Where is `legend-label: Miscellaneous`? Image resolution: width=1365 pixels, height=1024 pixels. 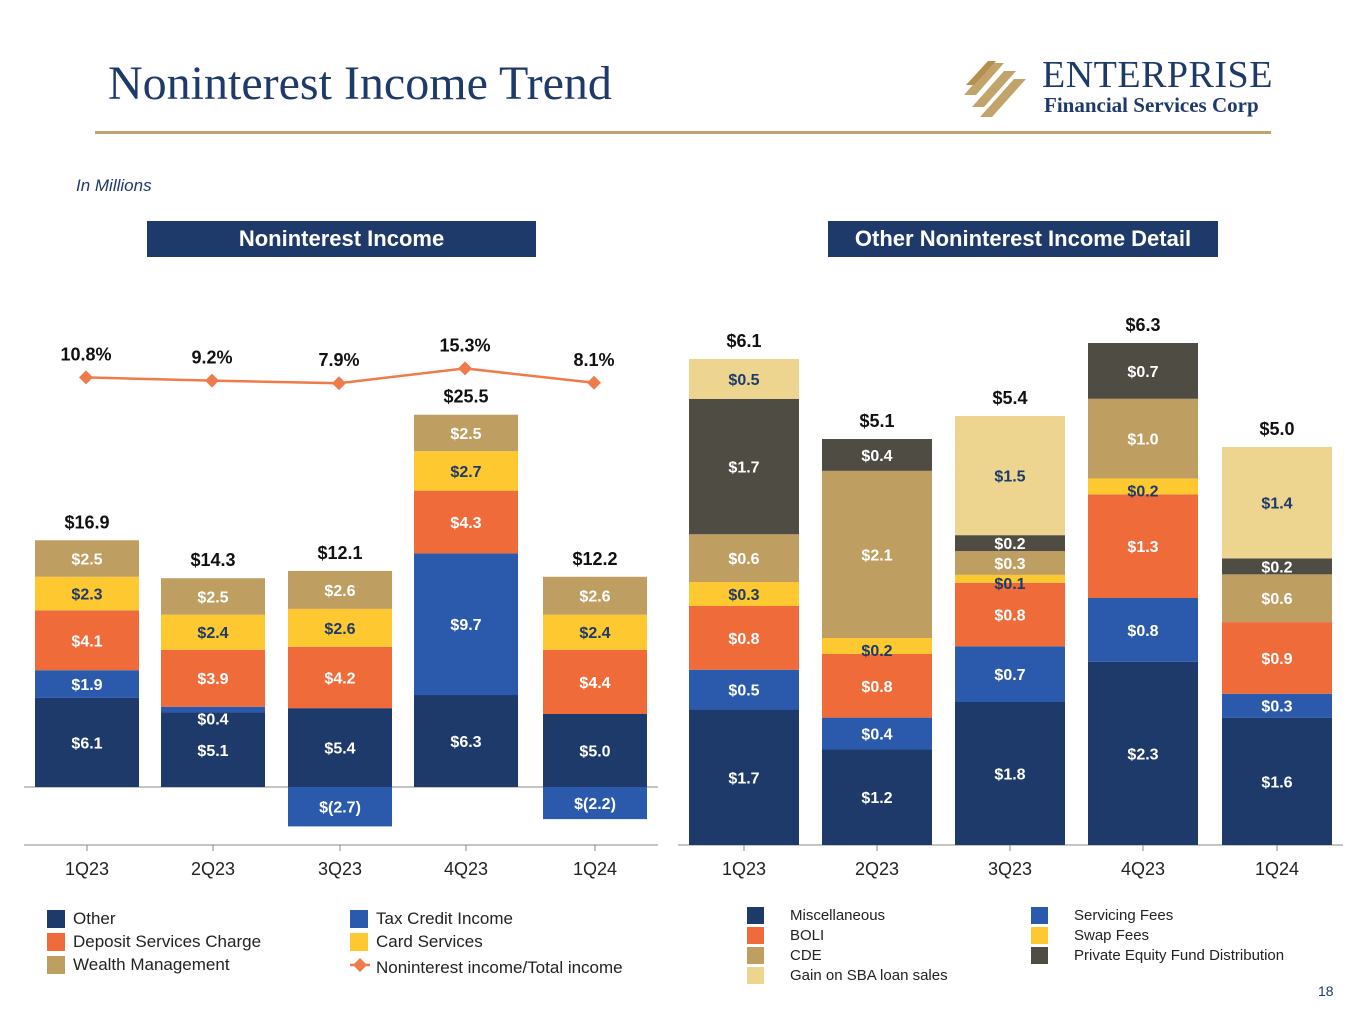
legend-label: Miscellaneous is located at coordinates (838, 915).